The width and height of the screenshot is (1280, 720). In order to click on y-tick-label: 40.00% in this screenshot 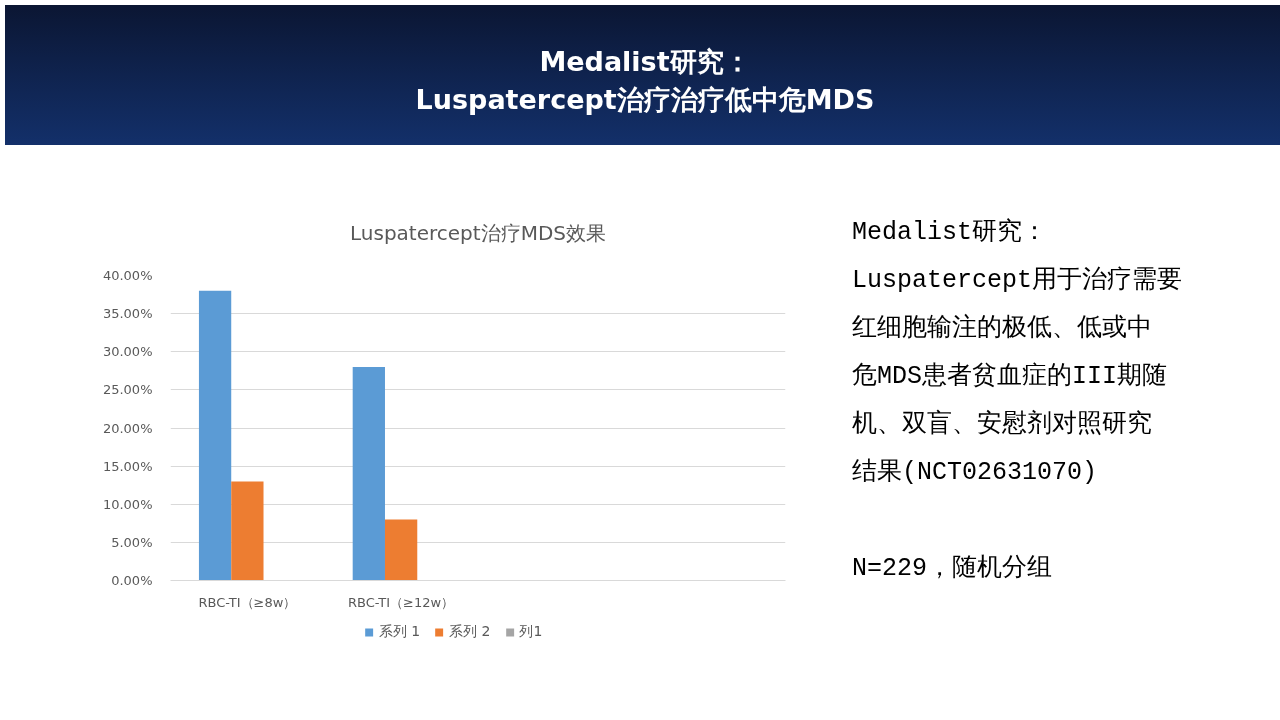, I will do `click(127, 275)`.